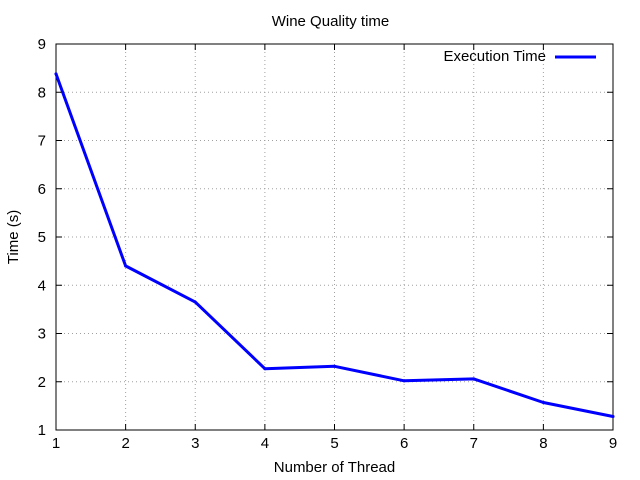 The width and height of the screenshot is (640, 480). Describe the element at coordinates (474, 443) in the screenshot. I see `x-tick-label: 7` at that location.